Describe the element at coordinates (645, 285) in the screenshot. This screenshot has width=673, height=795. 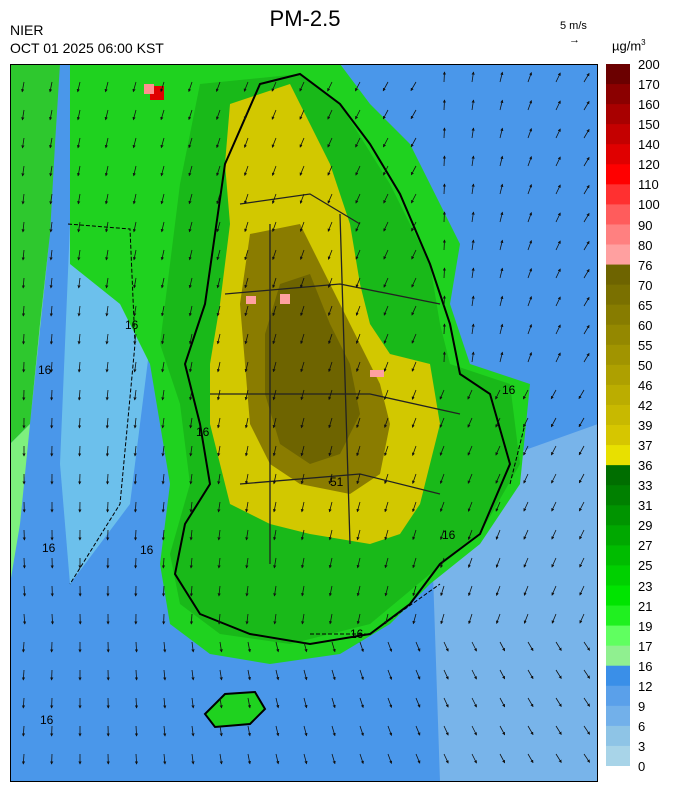
I see `legend-tick-label: 70` at that location.